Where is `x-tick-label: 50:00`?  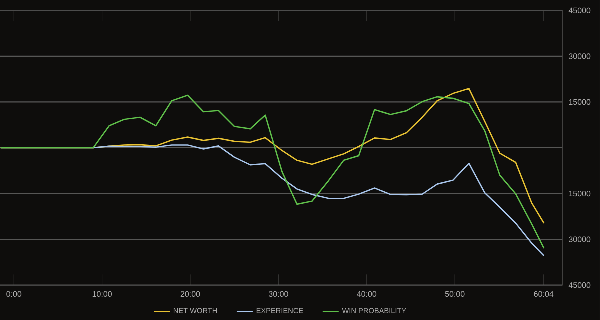
x-tick-label: 50:00 is located at coordinates (455, 294).